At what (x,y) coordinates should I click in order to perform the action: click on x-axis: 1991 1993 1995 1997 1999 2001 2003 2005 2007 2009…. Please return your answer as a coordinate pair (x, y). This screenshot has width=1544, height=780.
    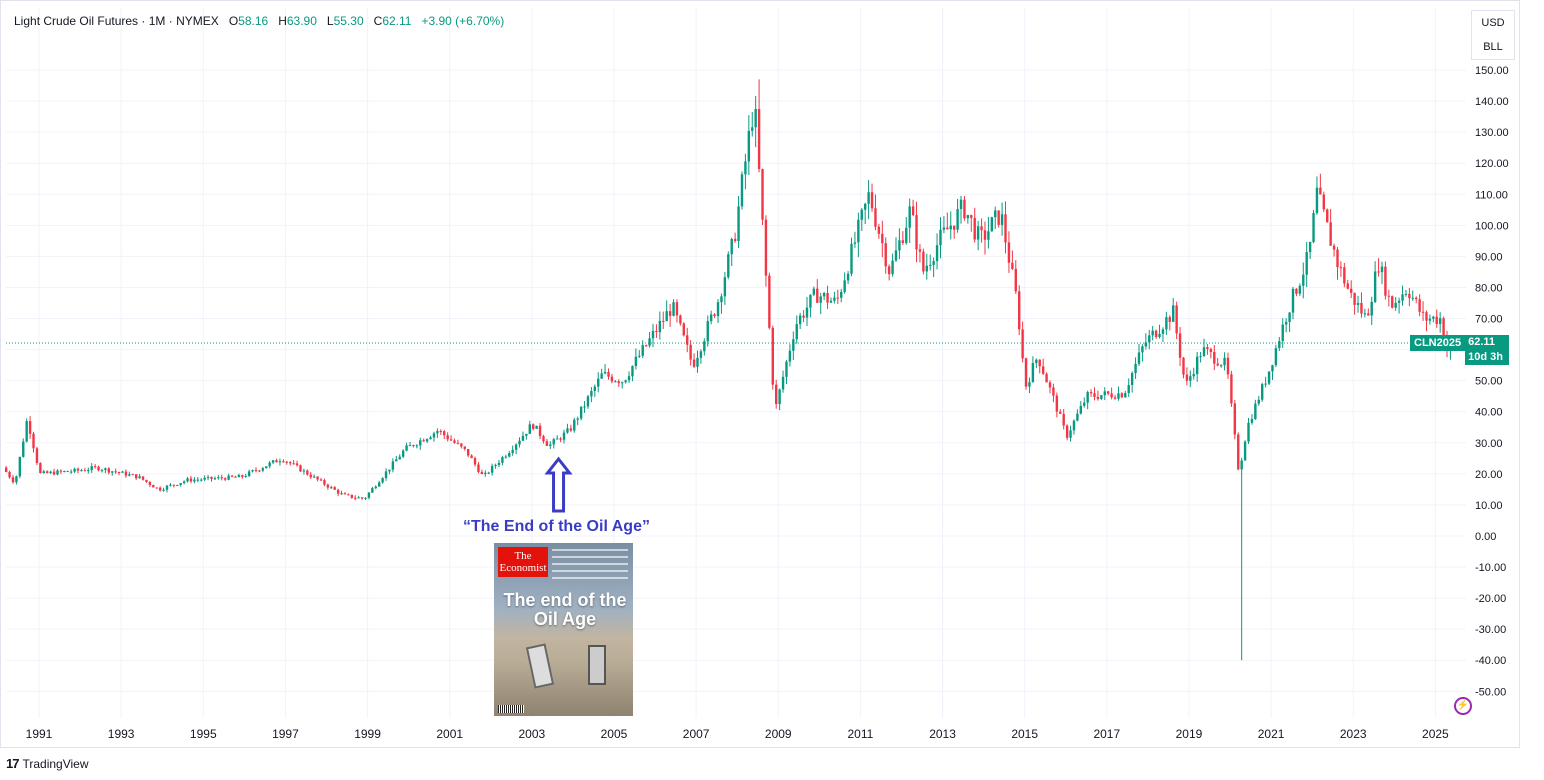
    Looking at the image, I should click on (737, 734).